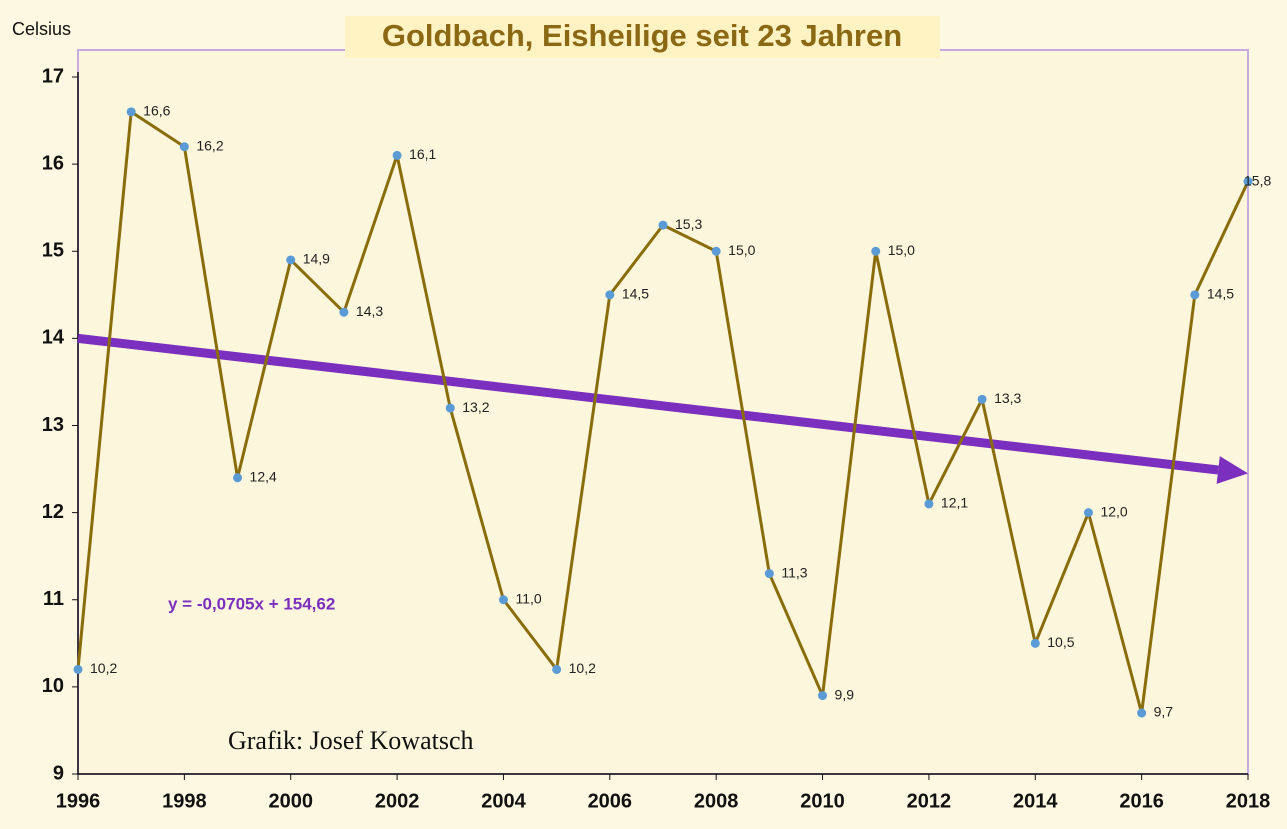 This screenshot has width=1287, height=829. I want to click on data-label: 11,0, so click(528, 598).